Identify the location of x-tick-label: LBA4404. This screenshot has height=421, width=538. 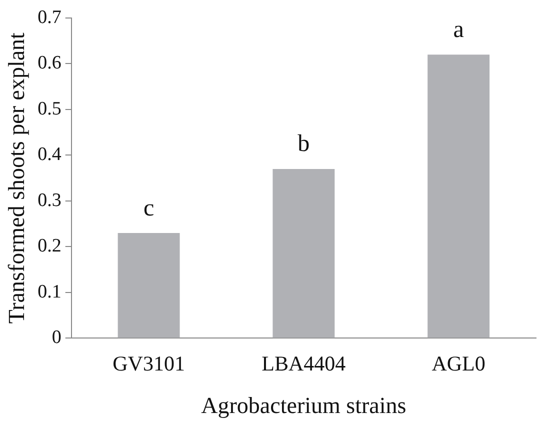
(304, 363).